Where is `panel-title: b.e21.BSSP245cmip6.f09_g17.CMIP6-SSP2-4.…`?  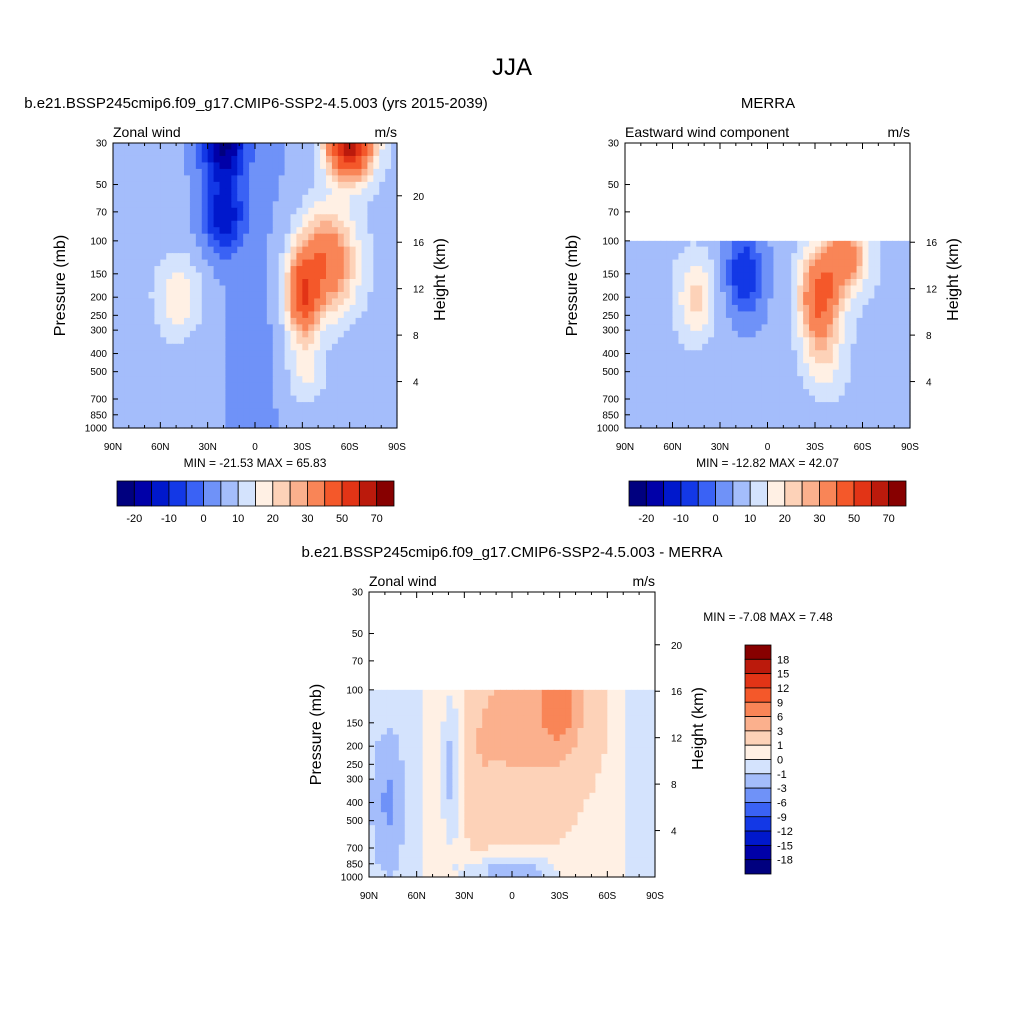
panel-title: b.e21.BSSP245cmip6.f09_g17.CMIP6-SSP2-4.… is located at coordinates (256, 103).